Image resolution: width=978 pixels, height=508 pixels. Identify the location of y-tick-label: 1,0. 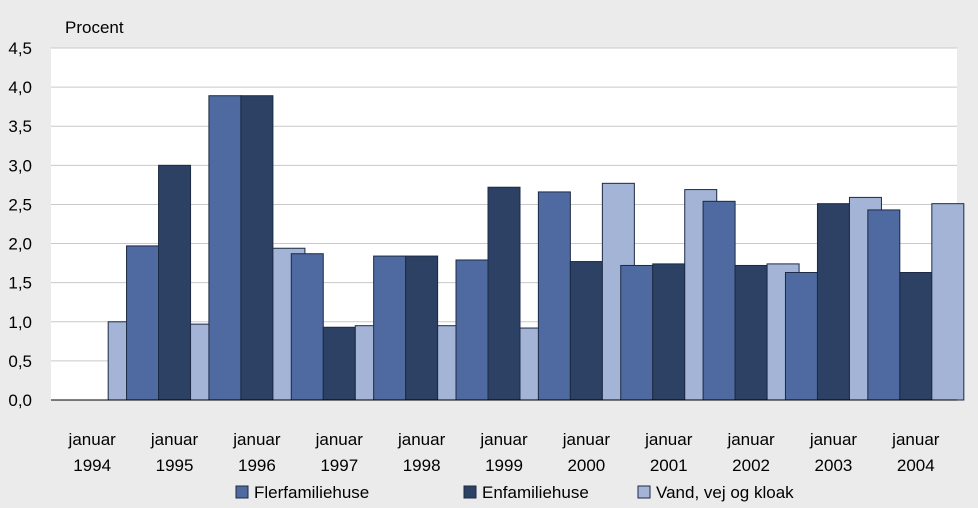
(20, 322).